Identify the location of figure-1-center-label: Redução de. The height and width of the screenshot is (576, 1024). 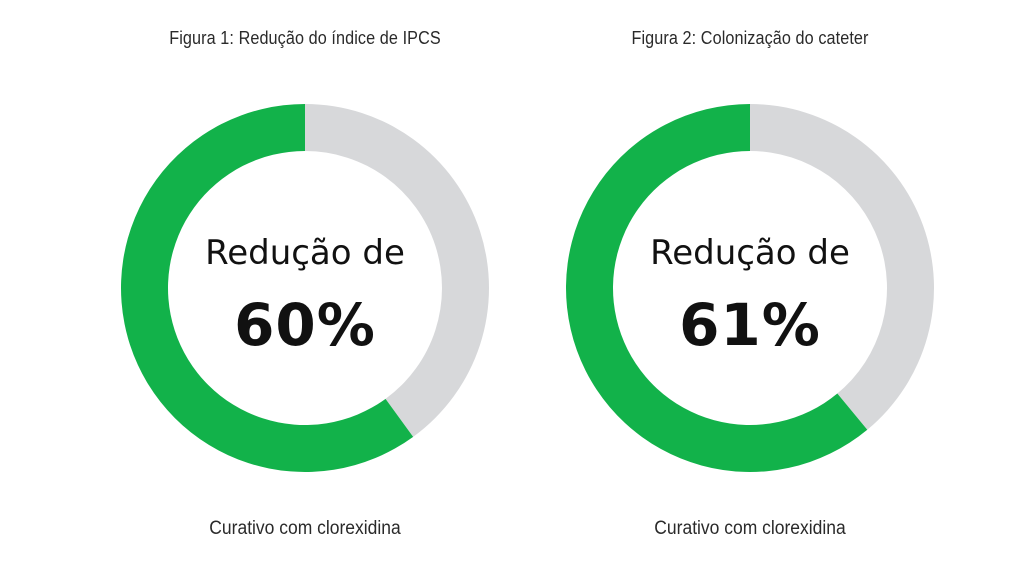
(305, 253).